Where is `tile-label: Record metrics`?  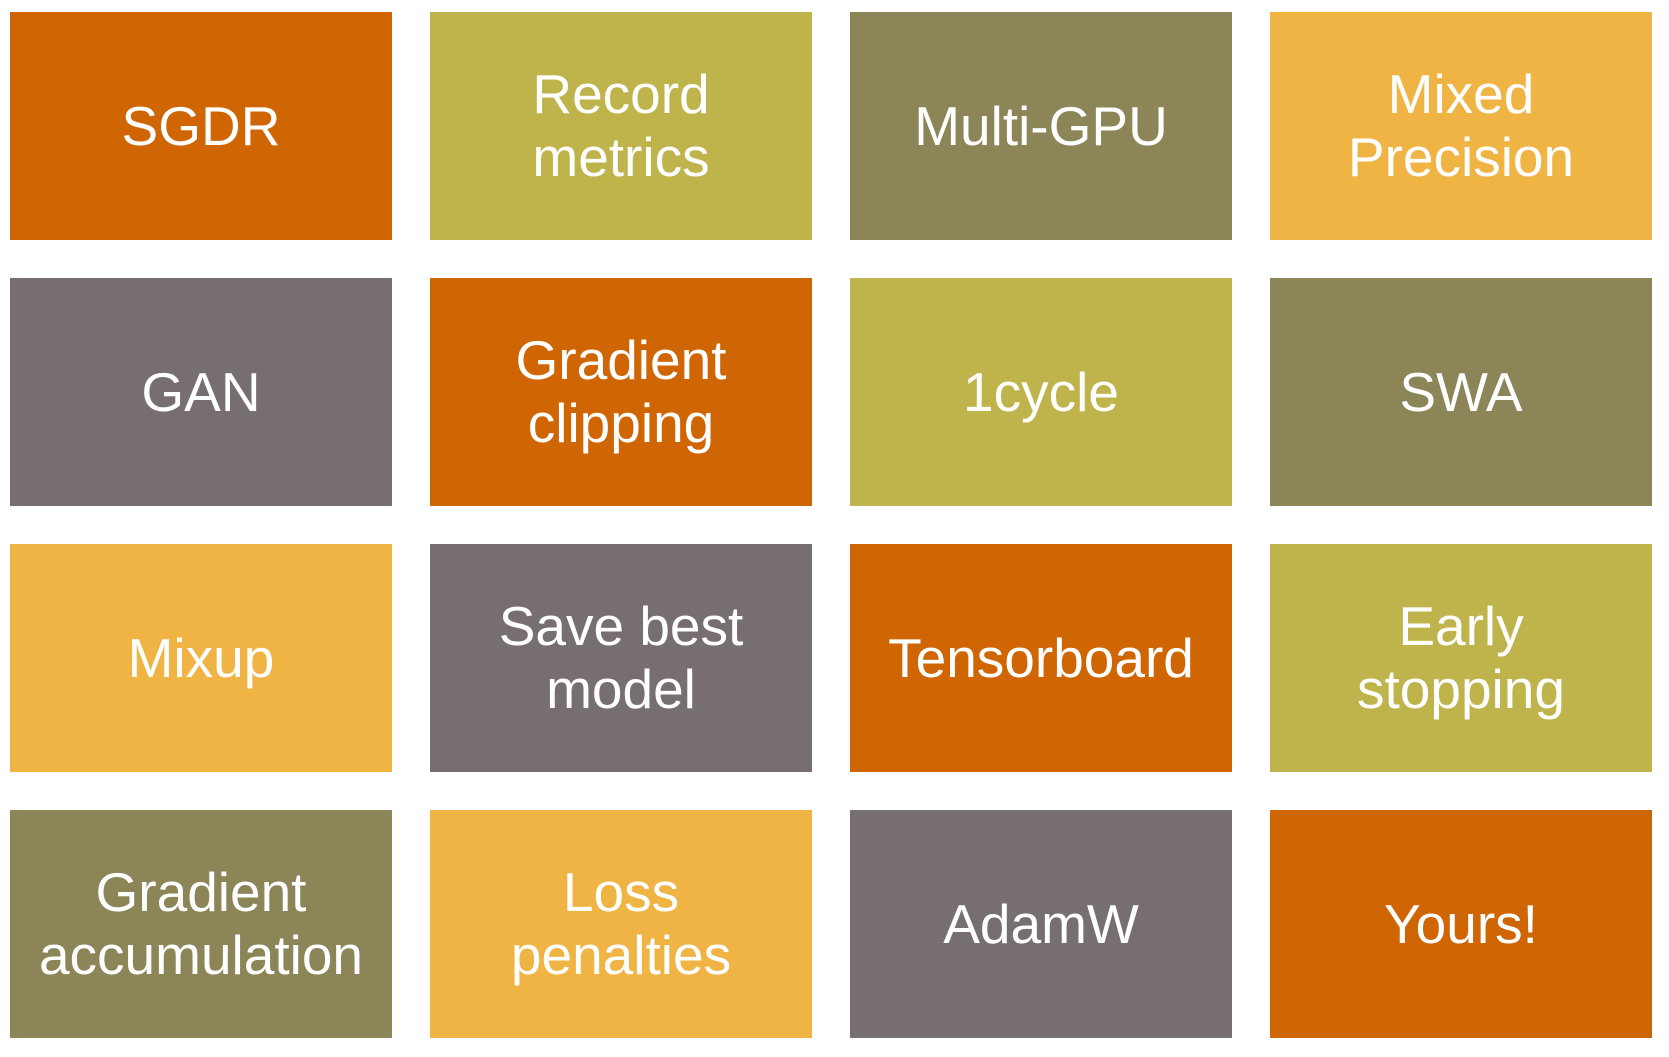 tile-label: Record metrics is located at coordinates (621, 125).